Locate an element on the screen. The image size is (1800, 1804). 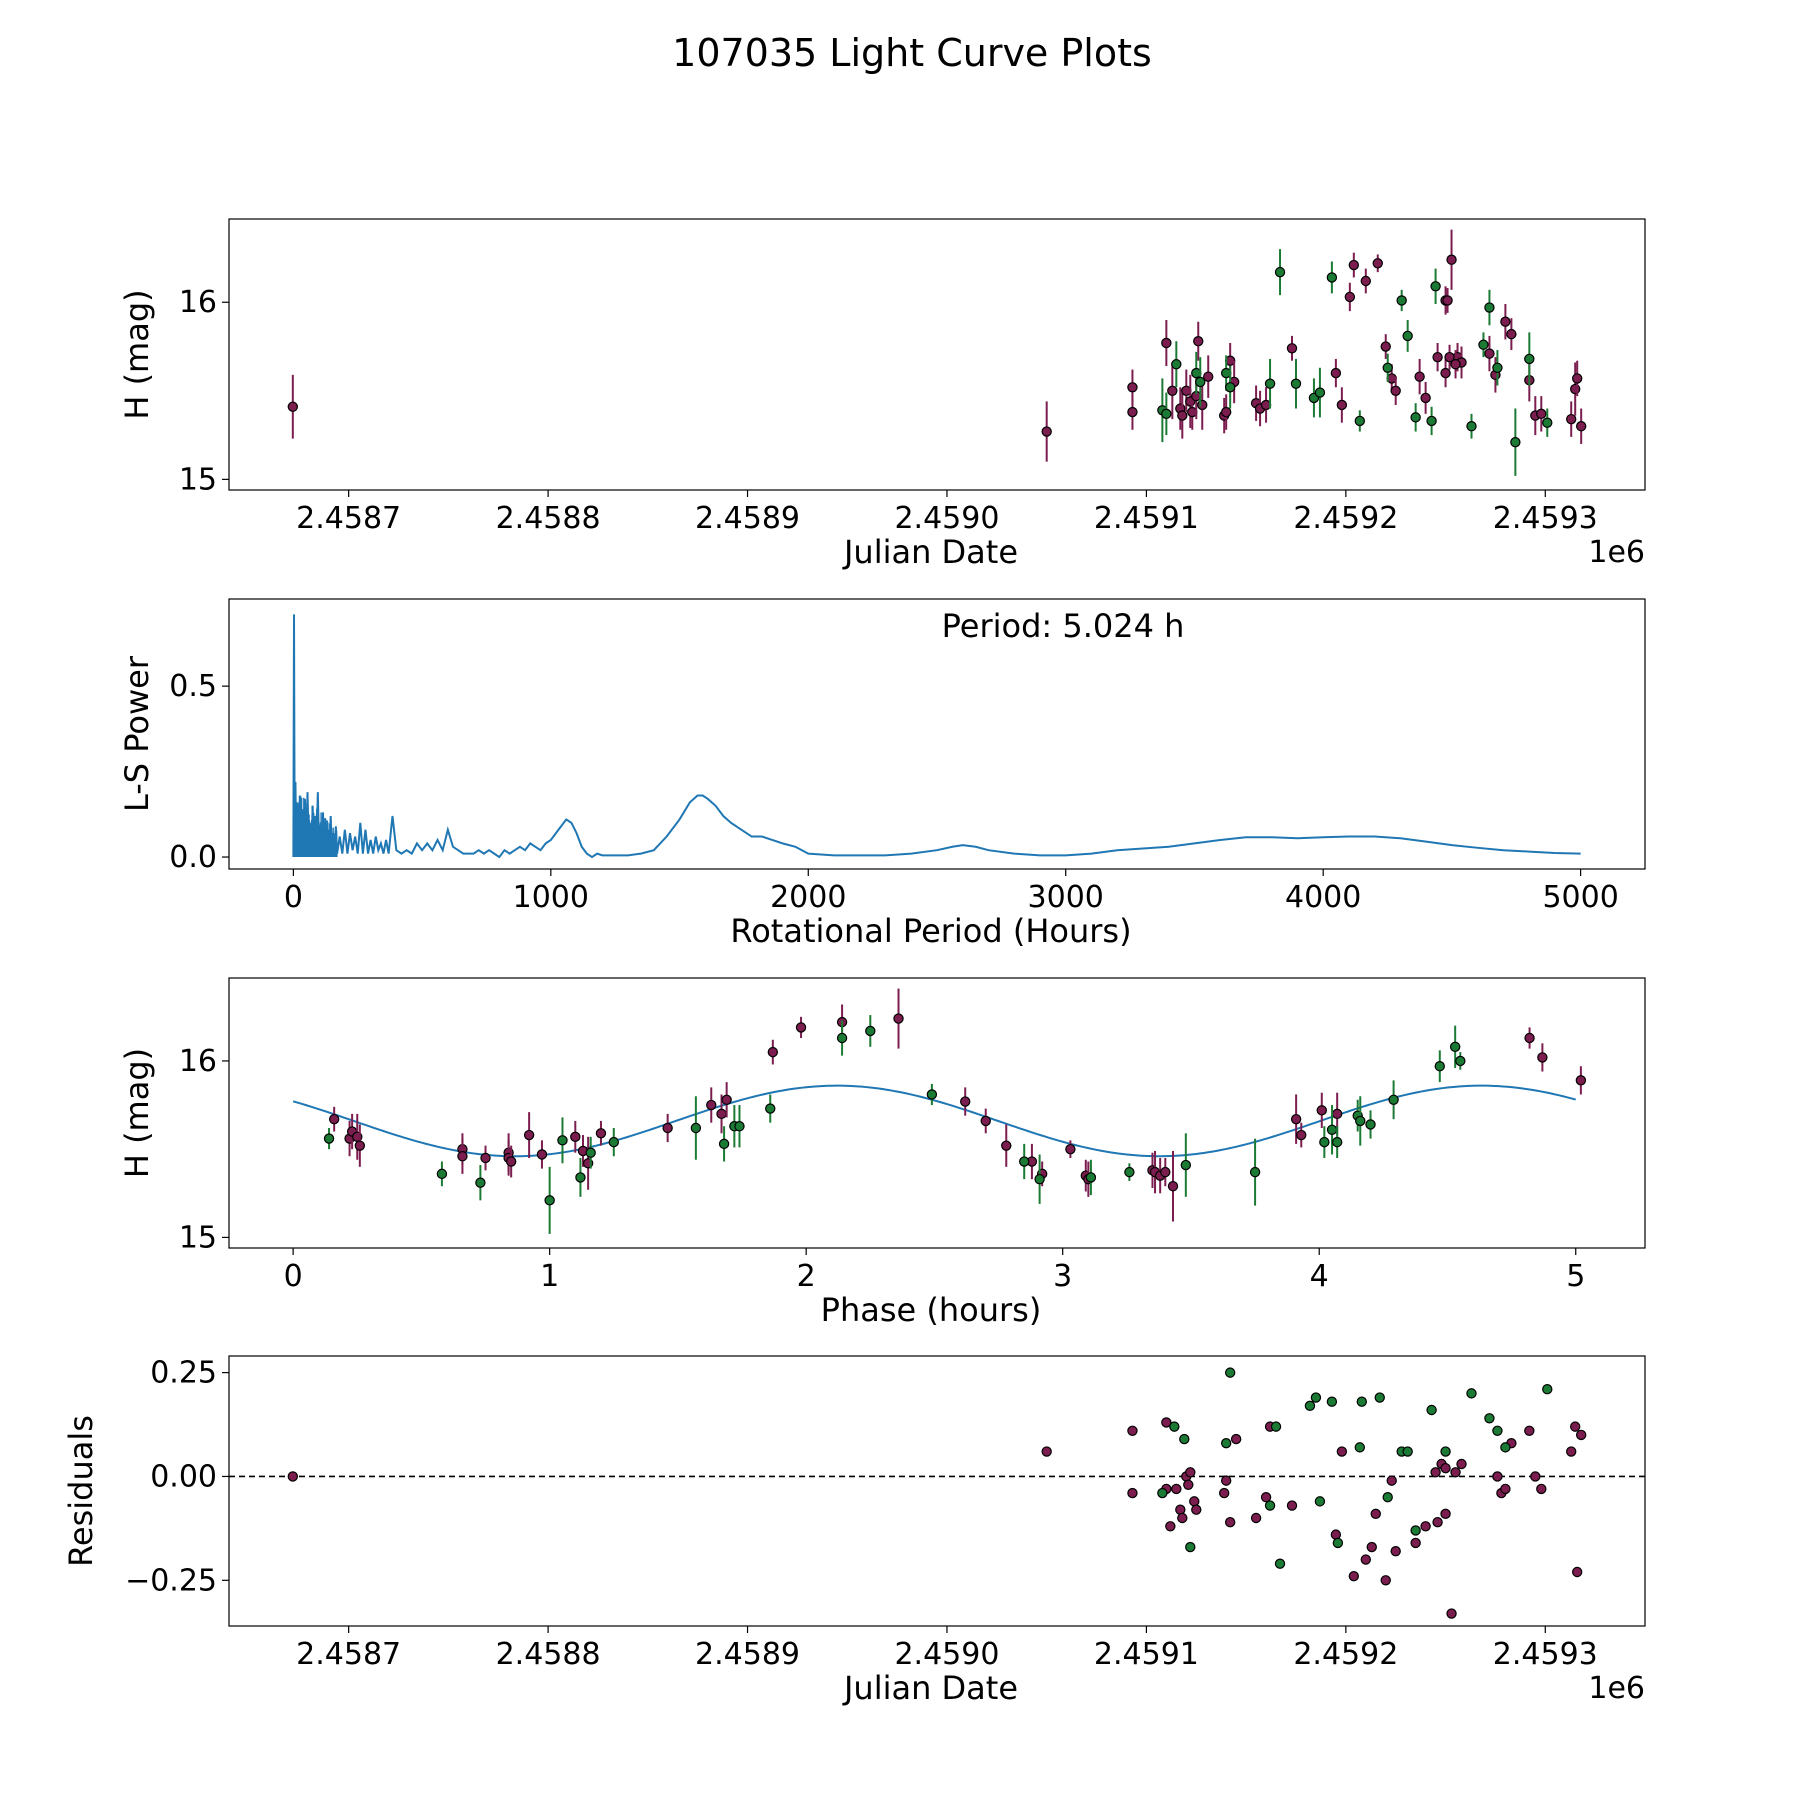
y-axis-label: H (mag) is located at coordinates (137, 1113).